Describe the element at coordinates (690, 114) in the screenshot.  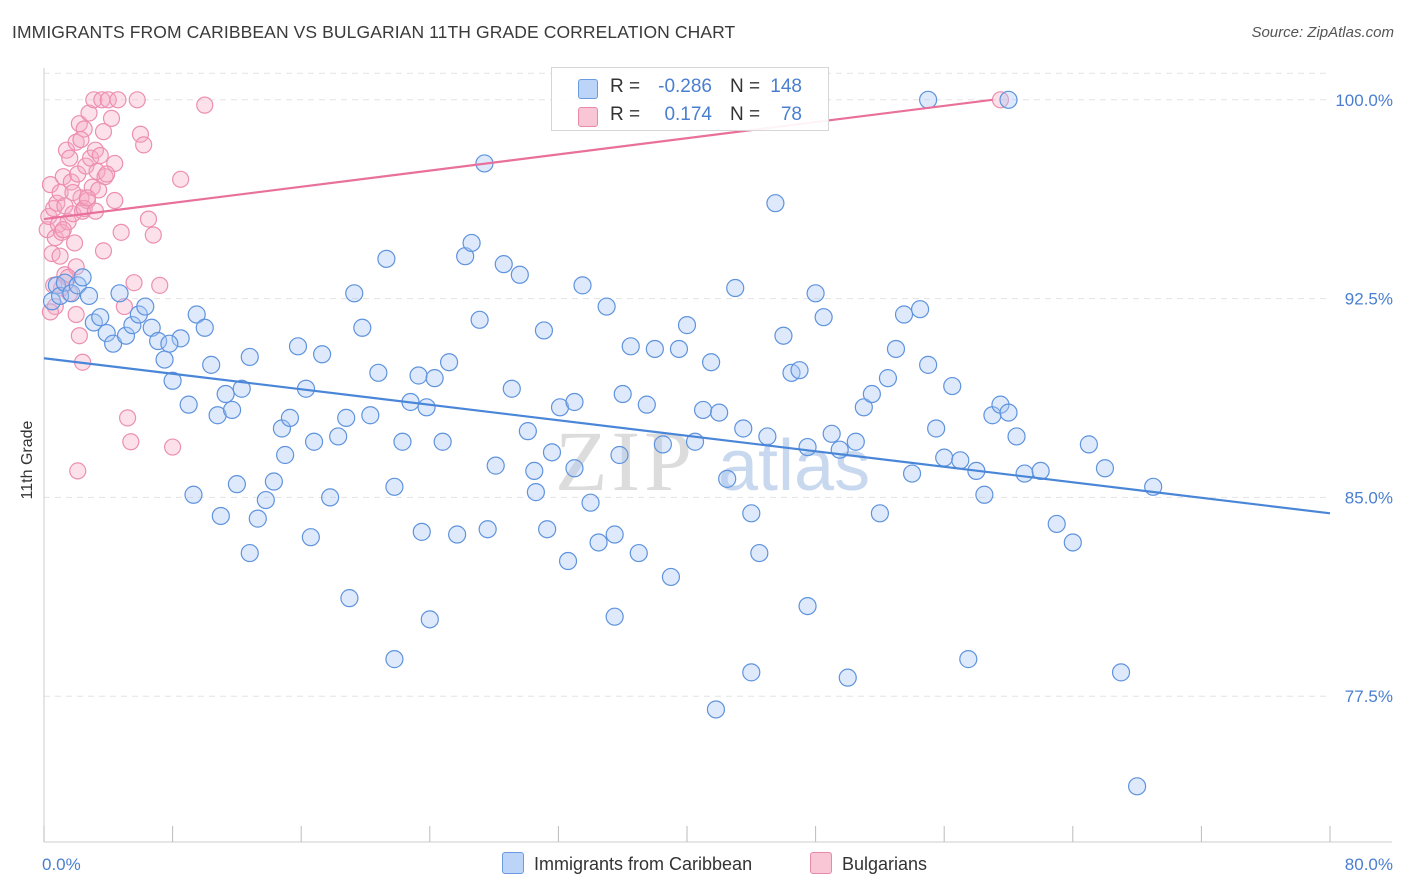
I see `legend-row-bulgarians: R = 0.174 N = 78` at that location.